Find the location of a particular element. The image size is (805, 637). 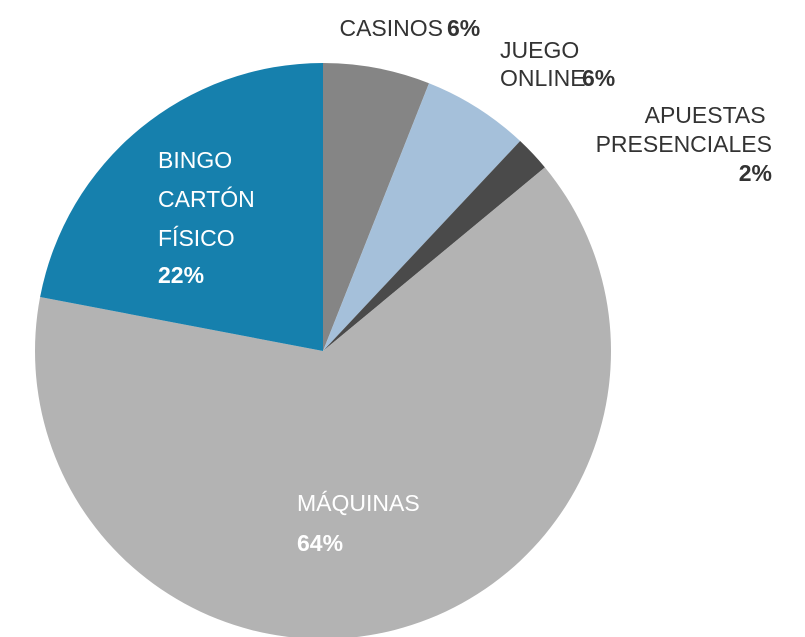

slice-label: JUEGO ONLINE is located at coordinates (543, 64).